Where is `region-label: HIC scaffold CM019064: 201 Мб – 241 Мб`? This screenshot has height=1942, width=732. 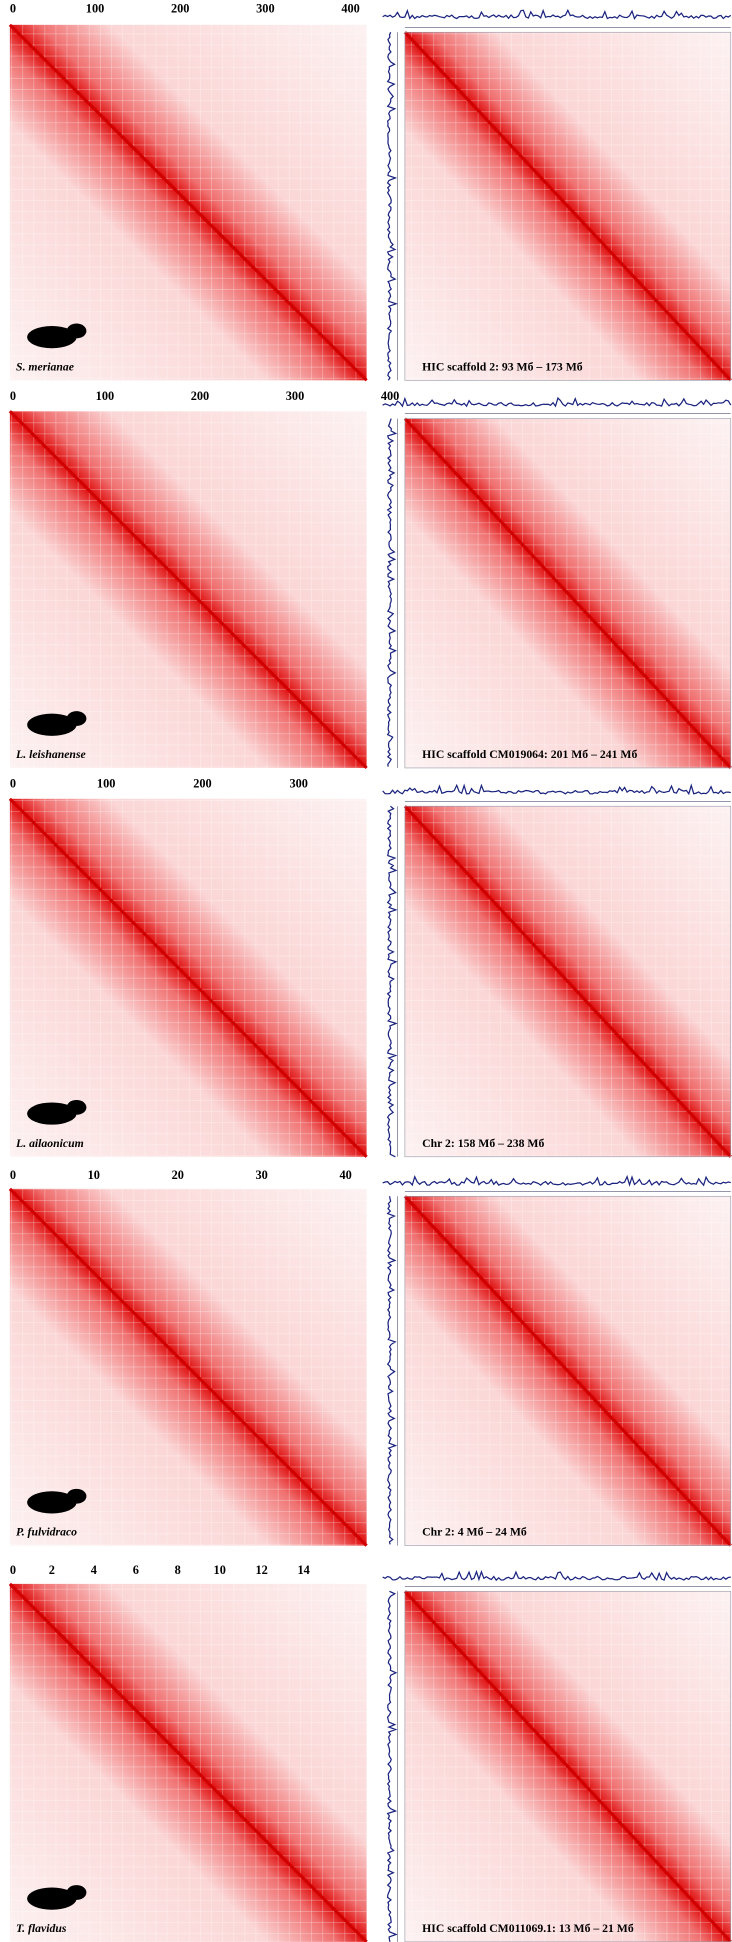 region-label: HIC scaffold CM019064: 201 Мб – 241 Мб is located at coordinates (529, 754).